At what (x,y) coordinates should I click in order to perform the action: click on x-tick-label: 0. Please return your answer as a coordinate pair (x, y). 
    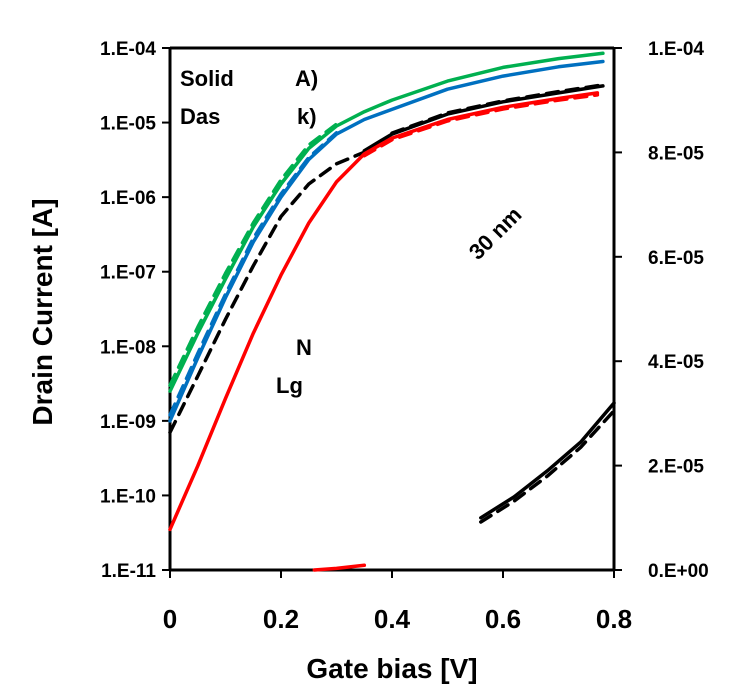
    Looking at the image, I should click on (170, 619).